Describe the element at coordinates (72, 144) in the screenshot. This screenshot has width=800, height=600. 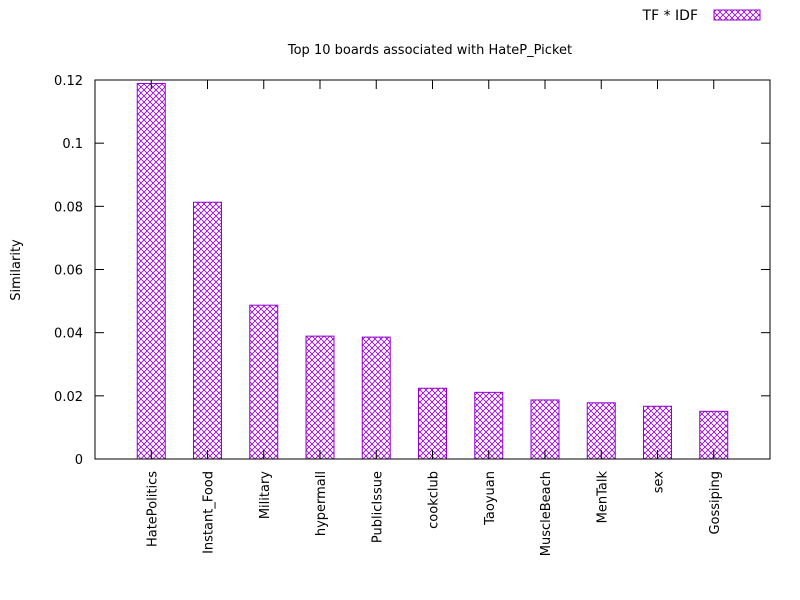
I see `y-tick-label: 0.1` at that location.